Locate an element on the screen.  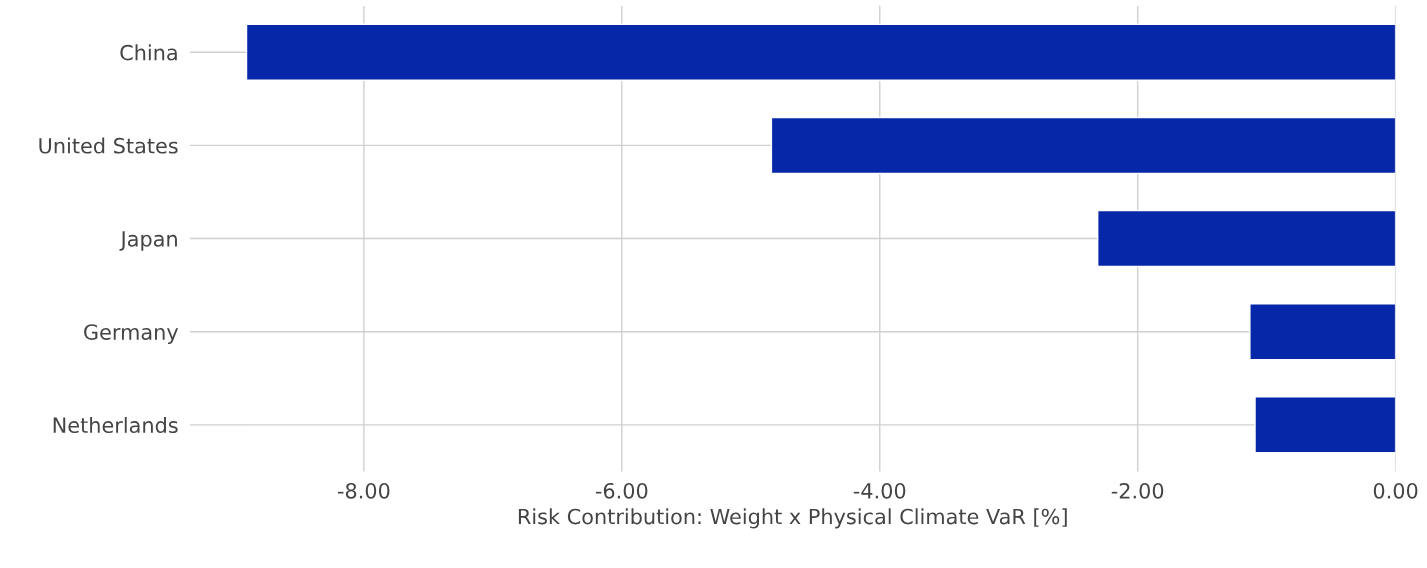
x-tick-label: -6.00 is located at coordinates (621, 490).